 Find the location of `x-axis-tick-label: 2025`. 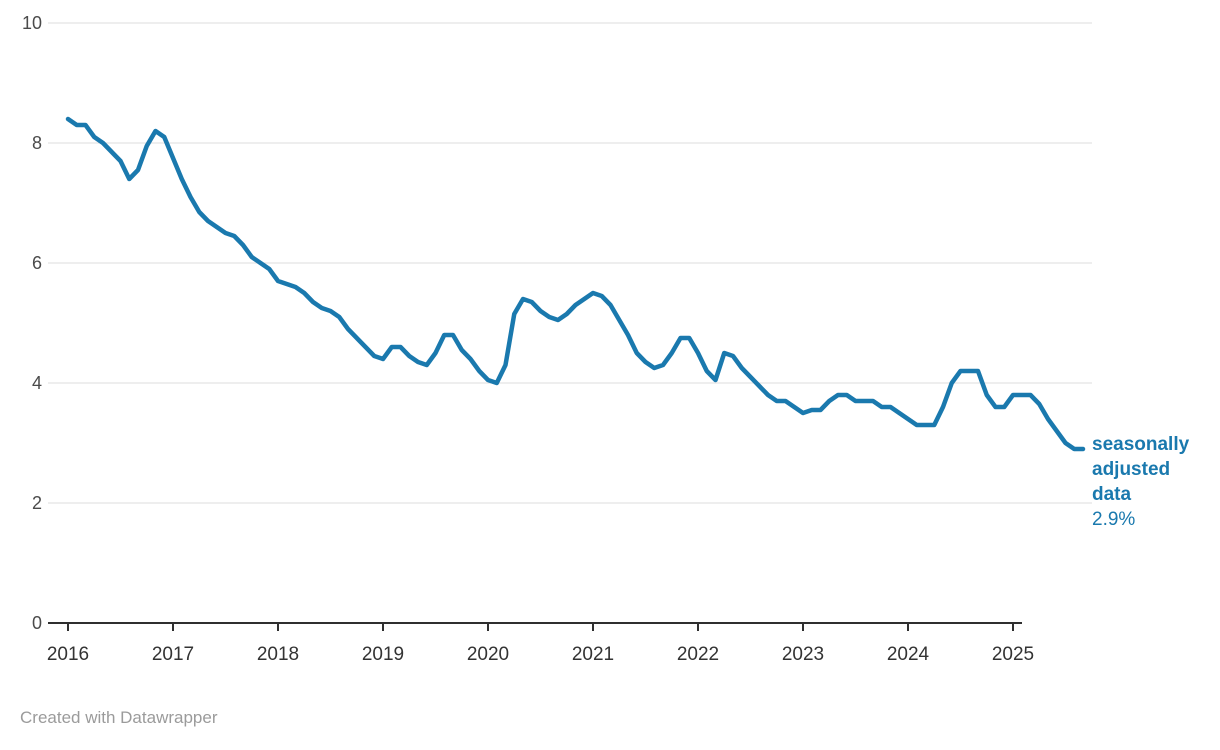

x-axis-tick-label: 2025 is located at coordinates (1013, 654).